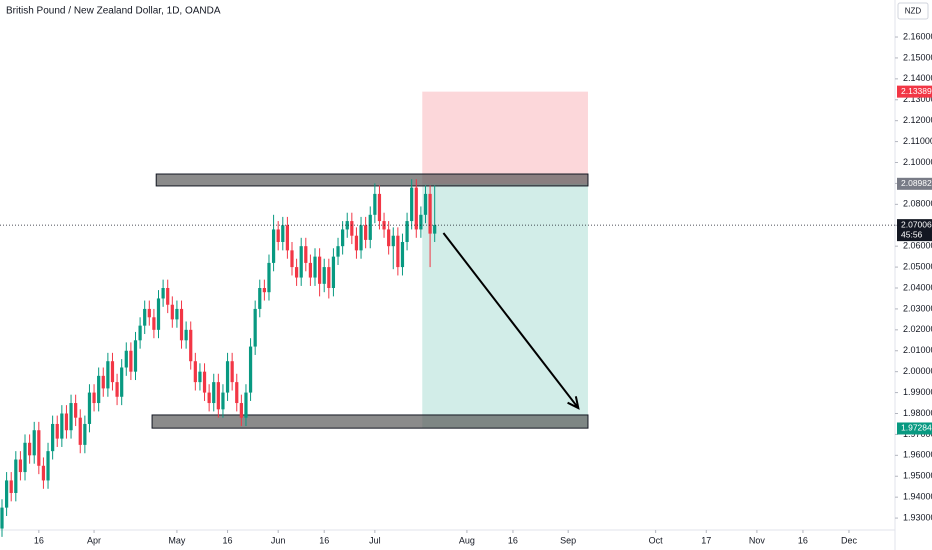 The height and width of the screenshot is (550, 932). I want to click on stop-label-box, so click(914, 91).